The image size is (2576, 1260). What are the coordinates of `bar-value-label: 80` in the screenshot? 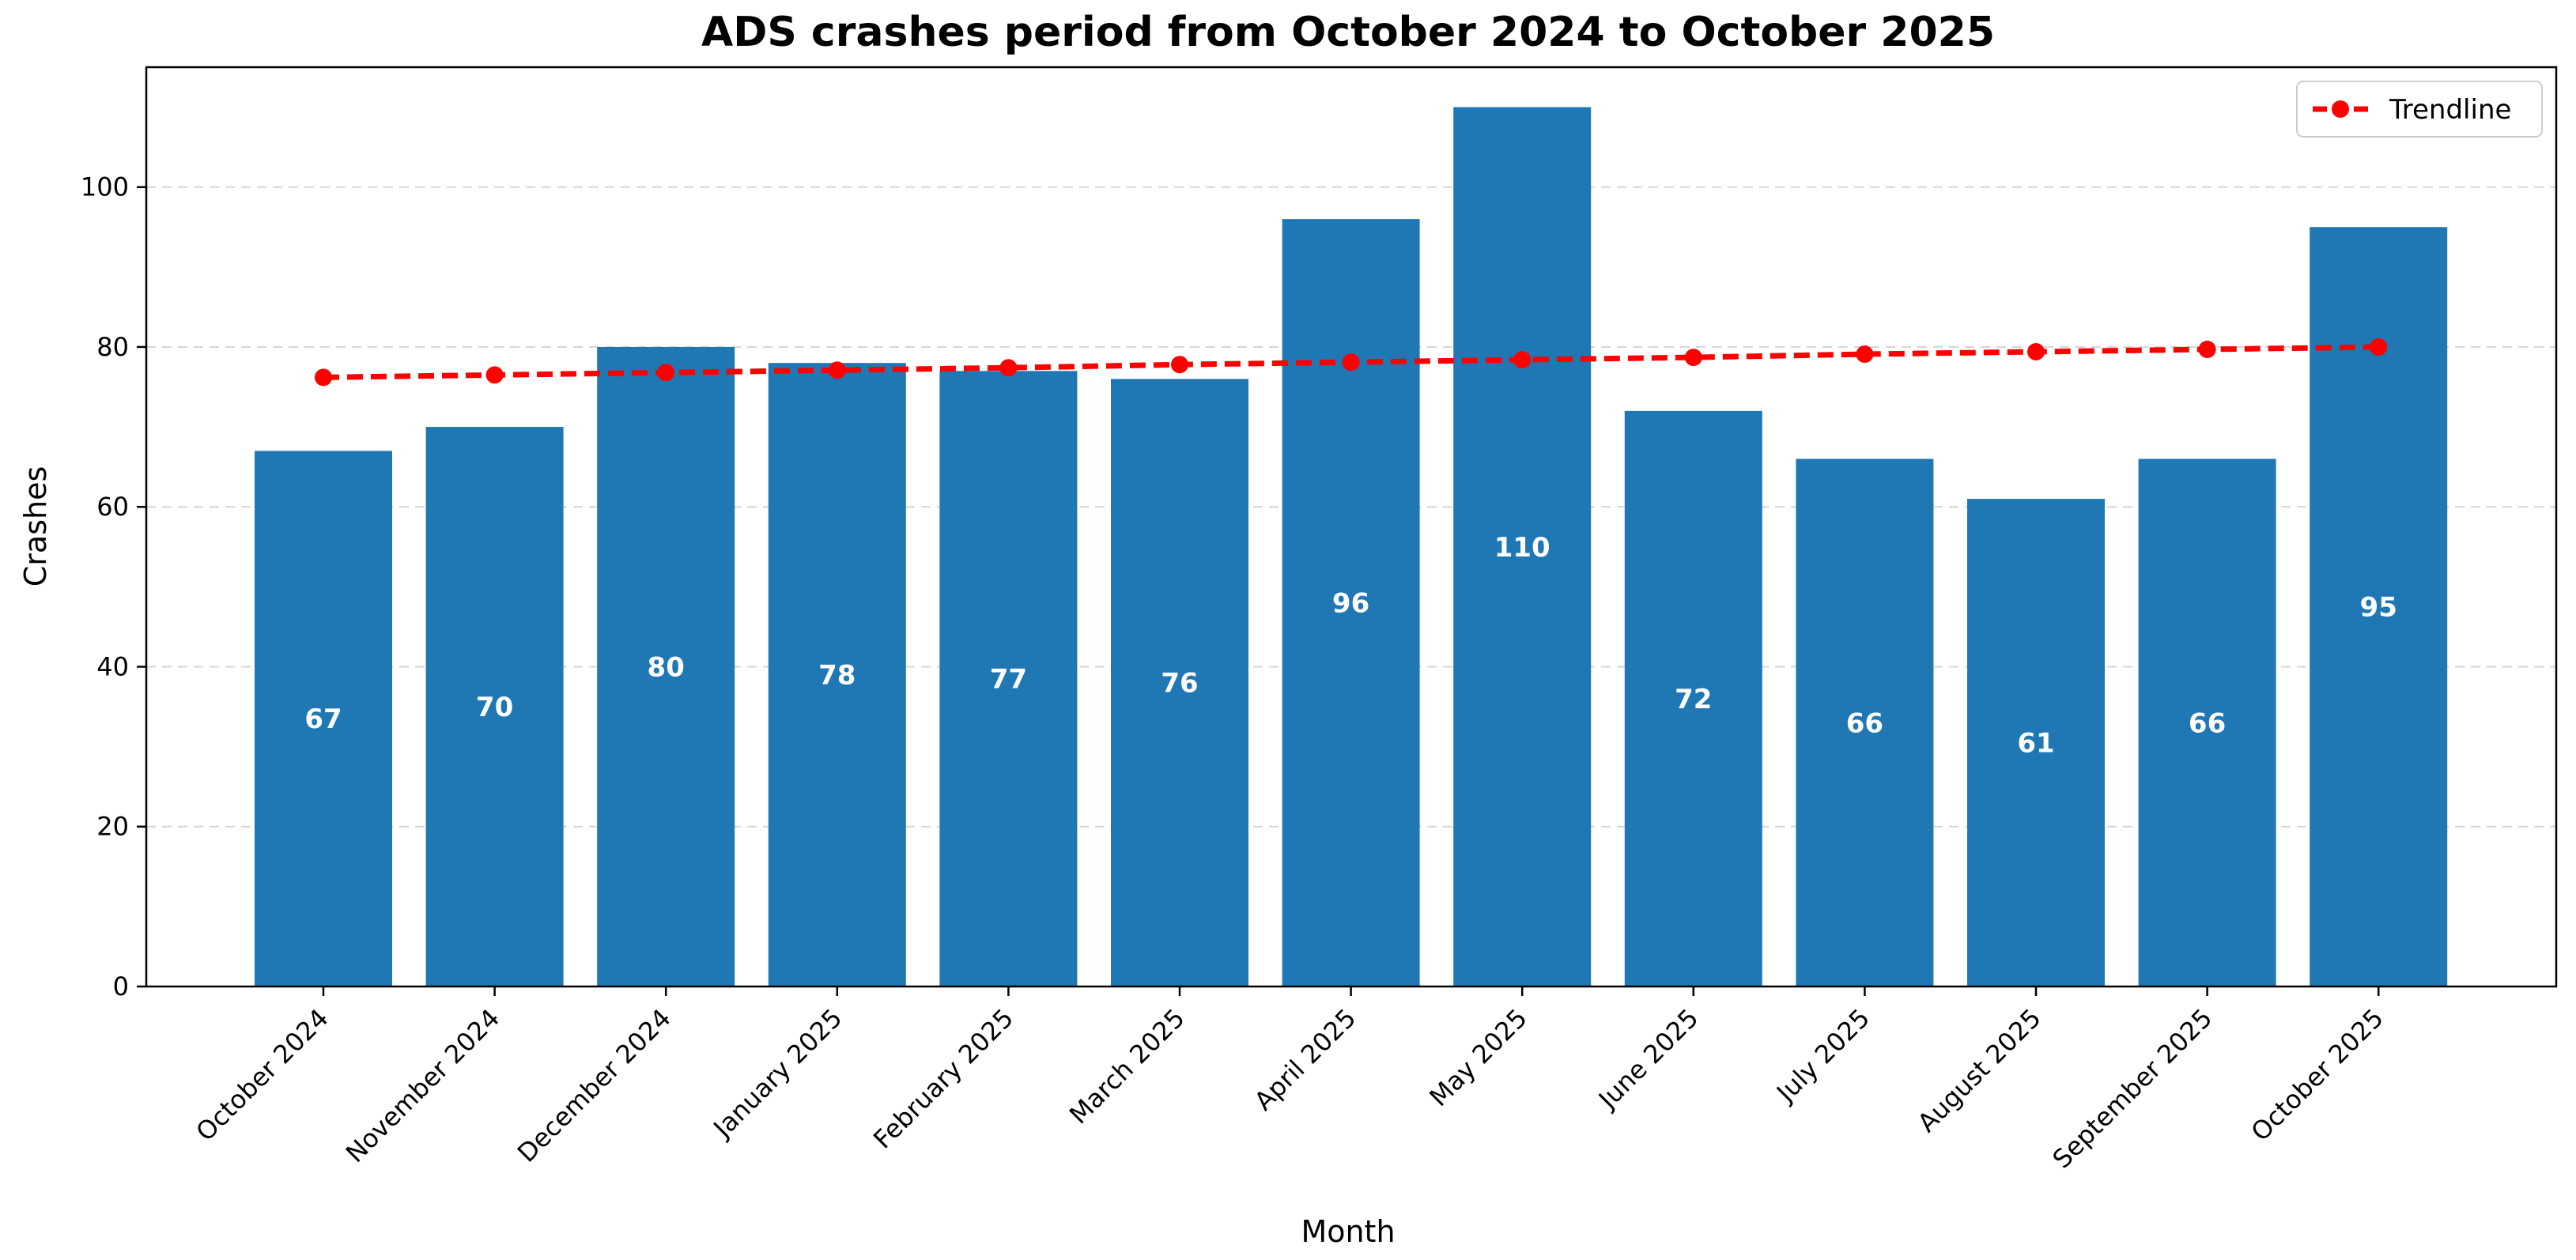 It's located at (666, 667).